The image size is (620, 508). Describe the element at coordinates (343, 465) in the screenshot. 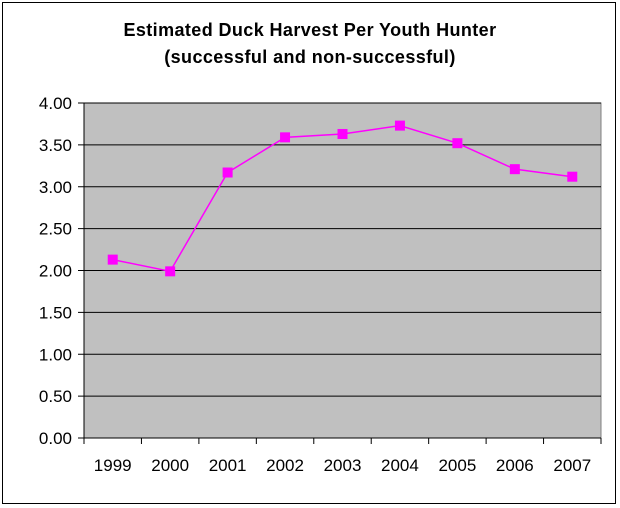

I see `x-tick-label: 2003` at that location.